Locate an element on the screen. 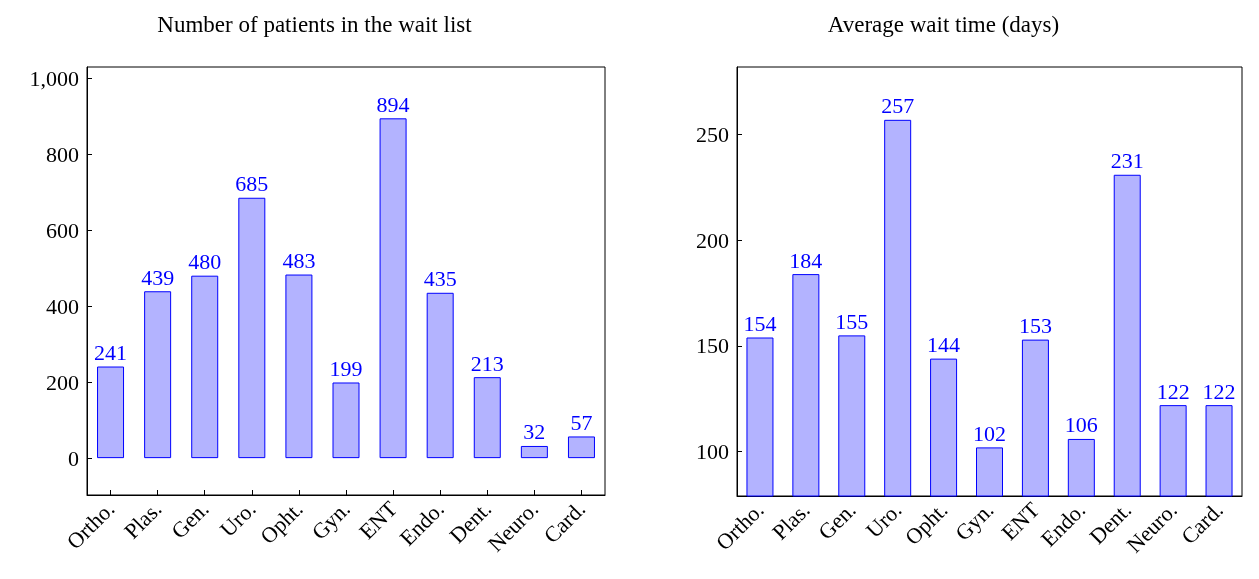 Image resolution: width=1259 pixels, height=579 pixels. data-label: 241 is located at coordinates (111, 353).